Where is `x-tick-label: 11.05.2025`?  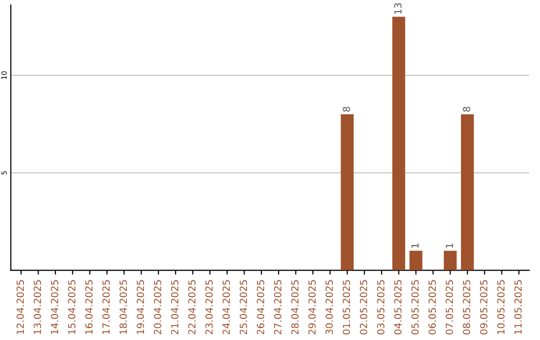
x-tick-label: 11.05.2025 is located at coordinates (518, 307).